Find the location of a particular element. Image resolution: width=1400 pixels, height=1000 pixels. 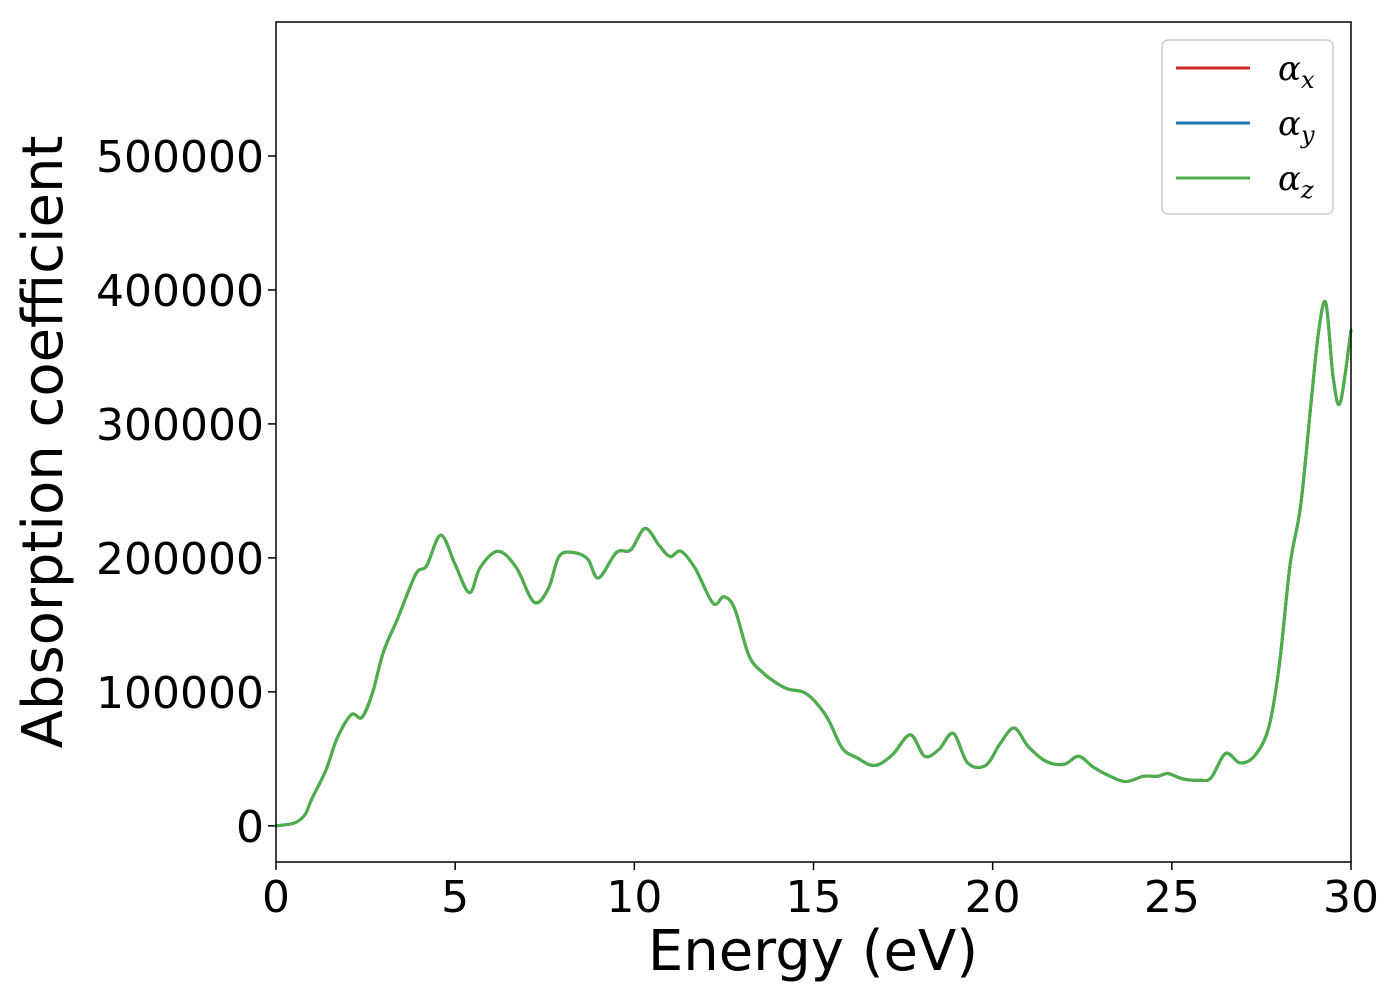

x-tick-label: 15 is located at coordinates (814, 897).